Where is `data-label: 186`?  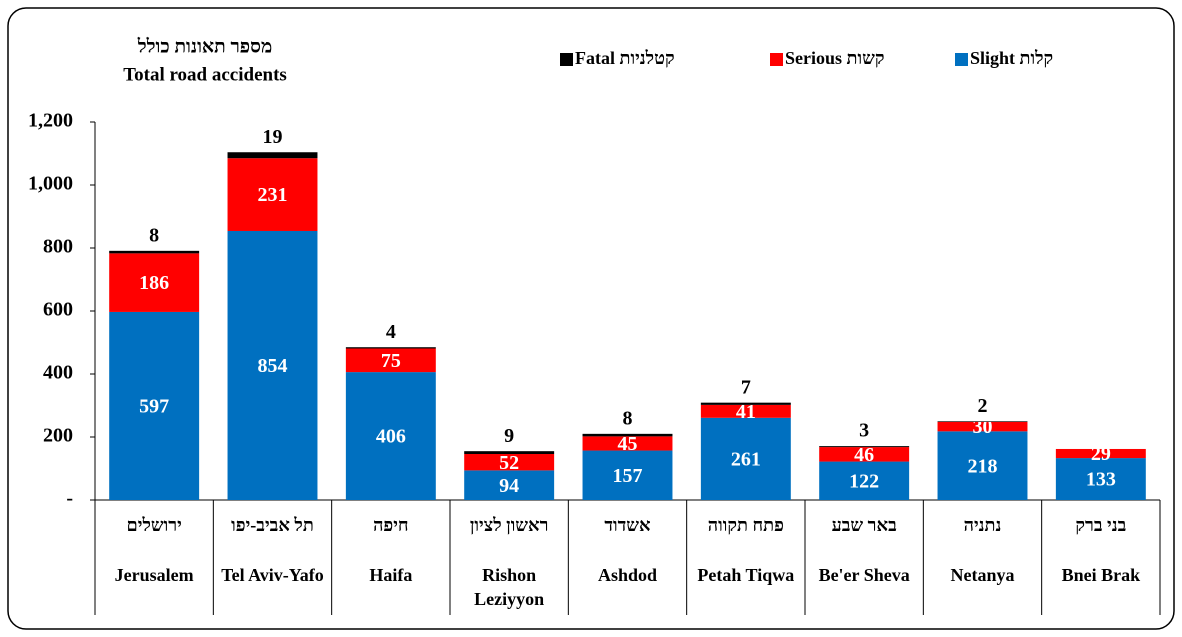
data-label: 186 is located at coordinates (154, 283).